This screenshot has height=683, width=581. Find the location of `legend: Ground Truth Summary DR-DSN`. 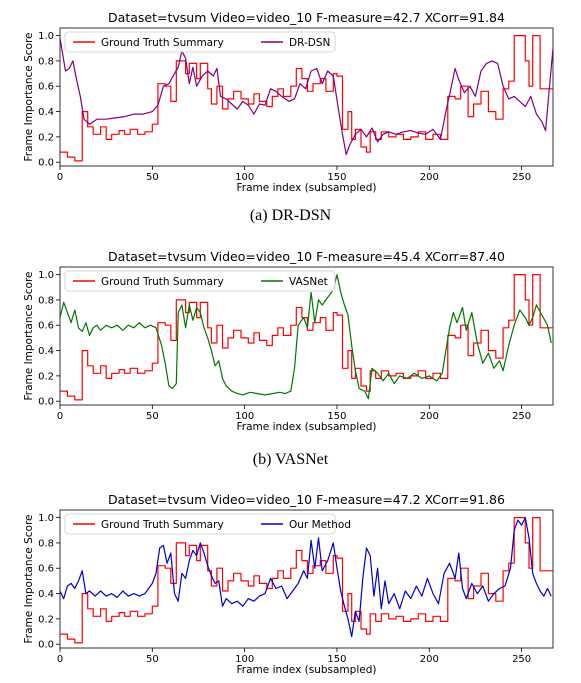

legend: Ground Truth Summary DR-DSN is located at coordinates (200, 42).